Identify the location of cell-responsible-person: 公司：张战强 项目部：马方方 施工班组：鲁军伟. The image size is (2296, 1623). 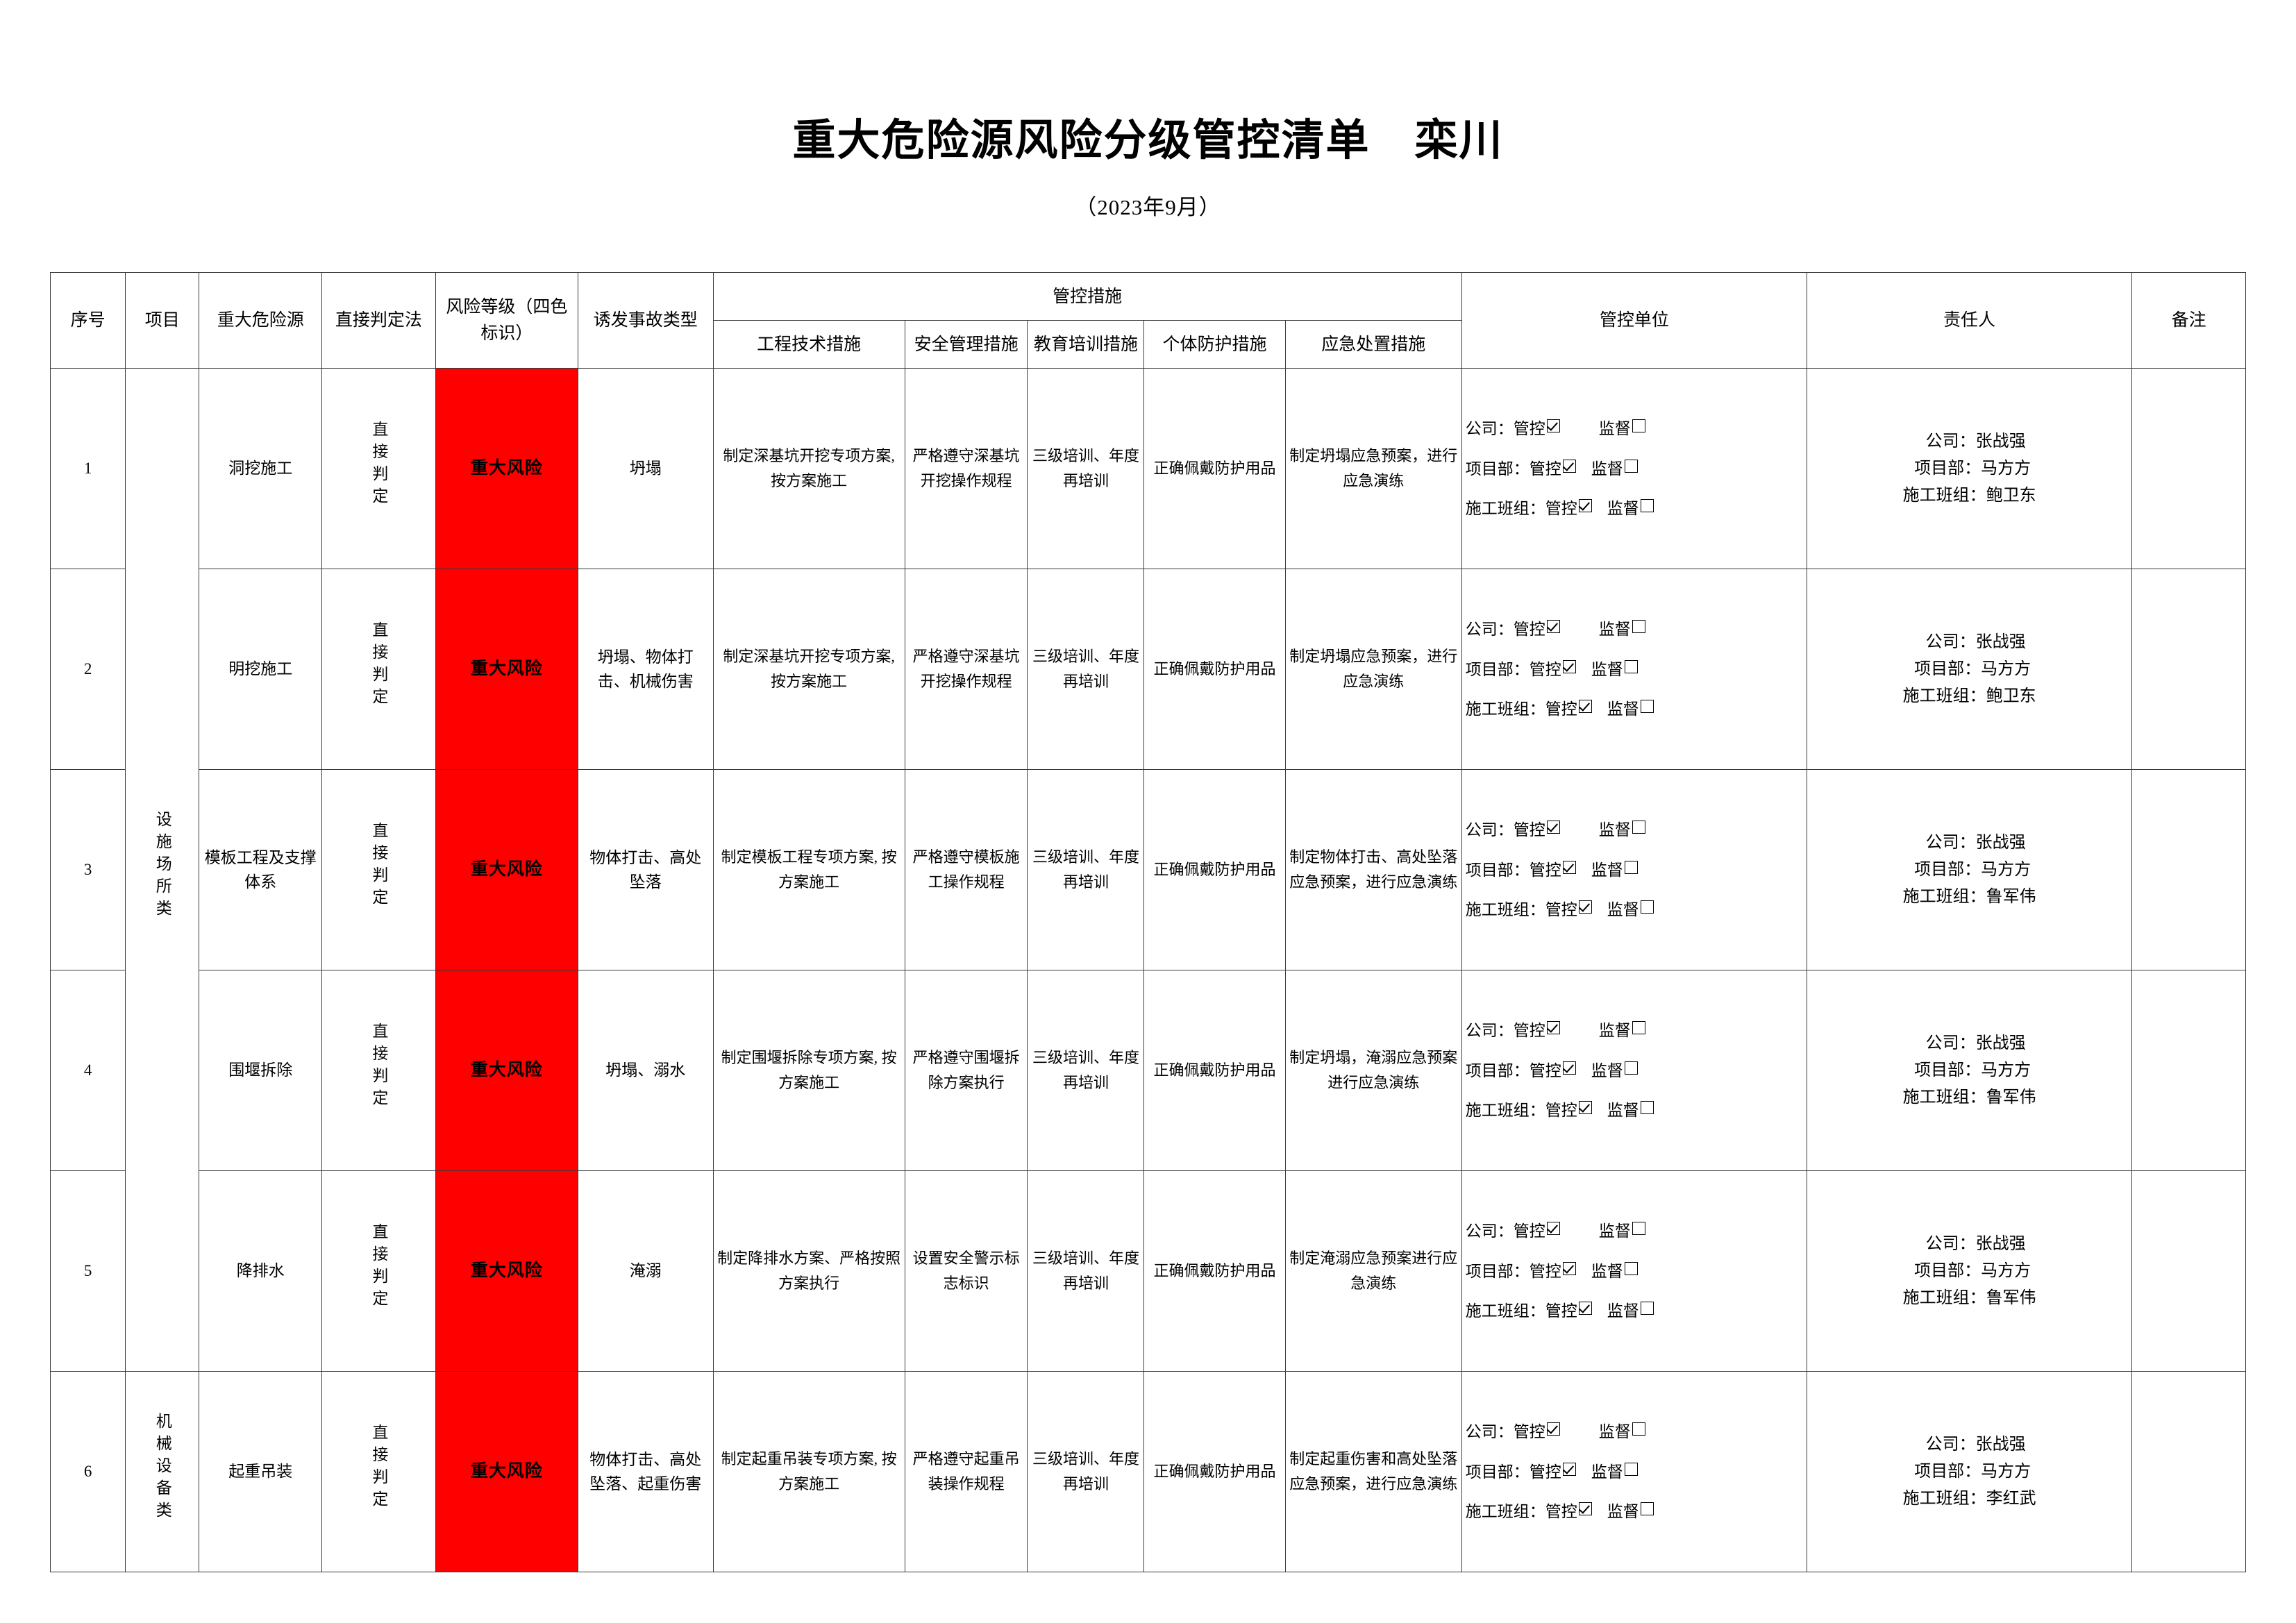
(1969, 1071).